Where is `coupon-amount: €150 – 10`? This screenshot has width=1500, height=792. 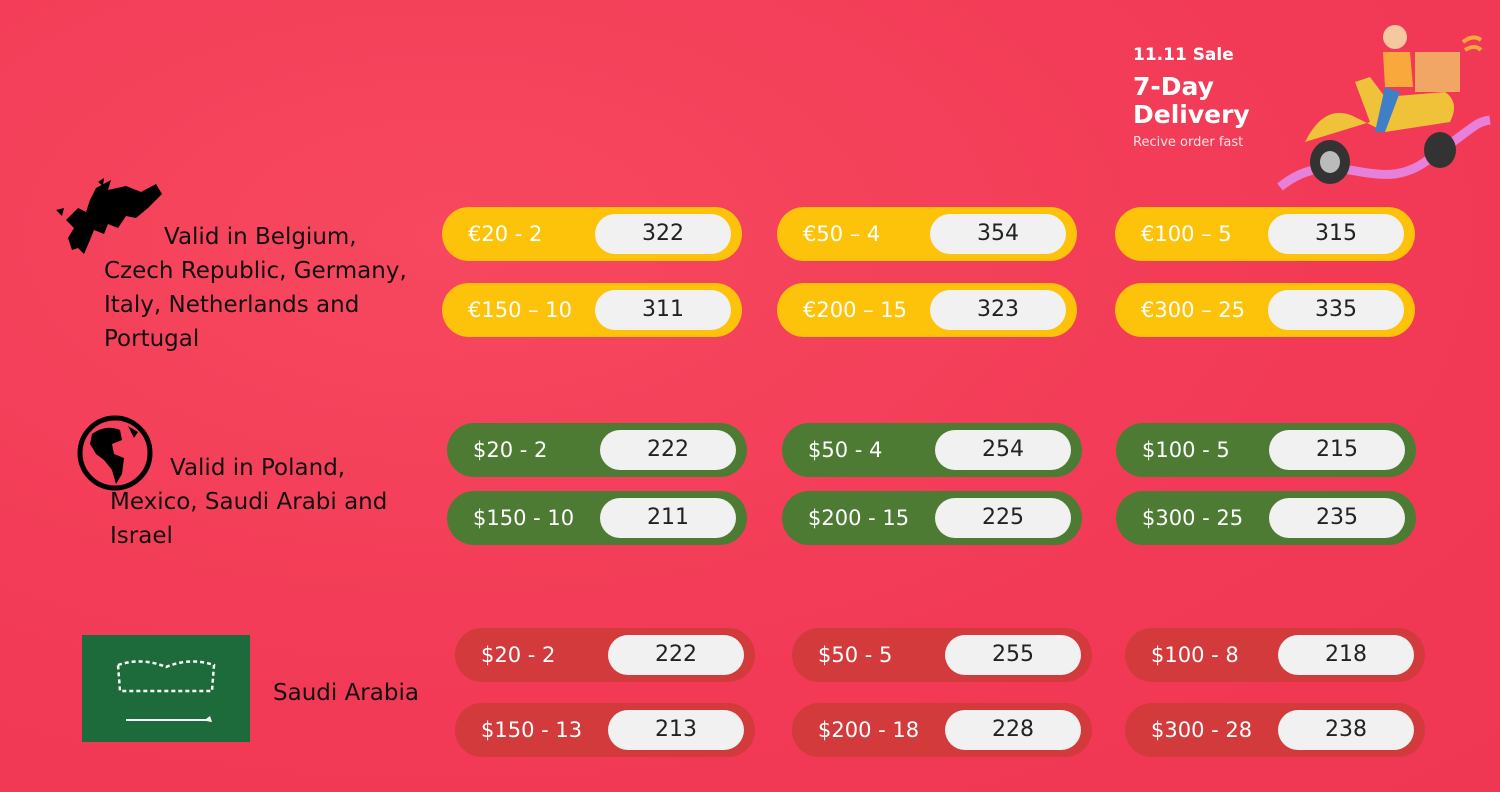
coupon-amount: €150 – 10 is located at coordinates (520, 310).